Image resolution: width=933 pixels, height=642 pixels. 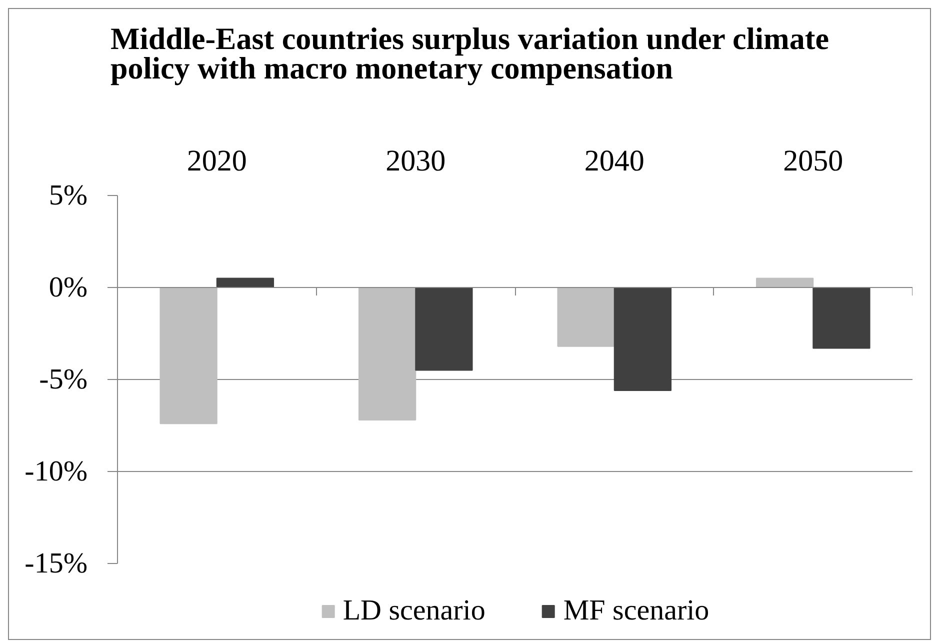 What do you see at coordinates (813, 161) in the screenshot?
I see `x-tick-label: 2050` at bounding box center [813, 161].